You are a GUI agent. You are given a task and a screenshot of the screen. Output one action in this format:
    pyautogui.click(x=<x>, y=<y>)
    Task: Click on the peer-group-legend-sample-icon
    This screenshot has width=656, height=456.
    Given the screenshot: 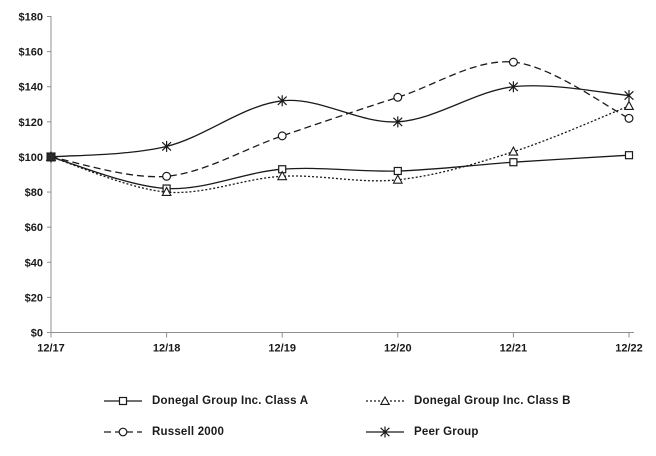 What is the action you would take?
    pyautogui.click(x=385, y=431)
    